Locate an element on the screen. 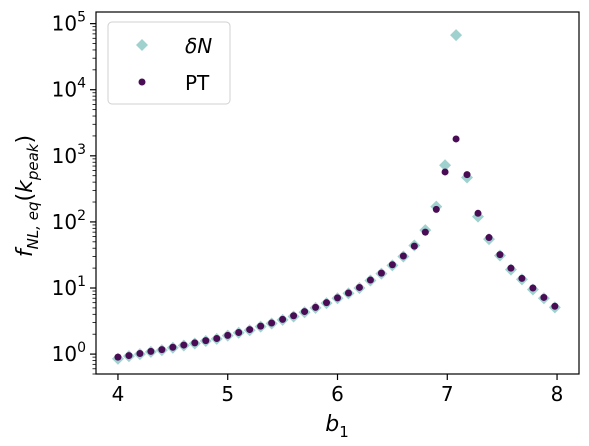 The width and height of the screenshot is (589, 446). y-tick-label: 10⁵ is located at coordinates (69, 23).